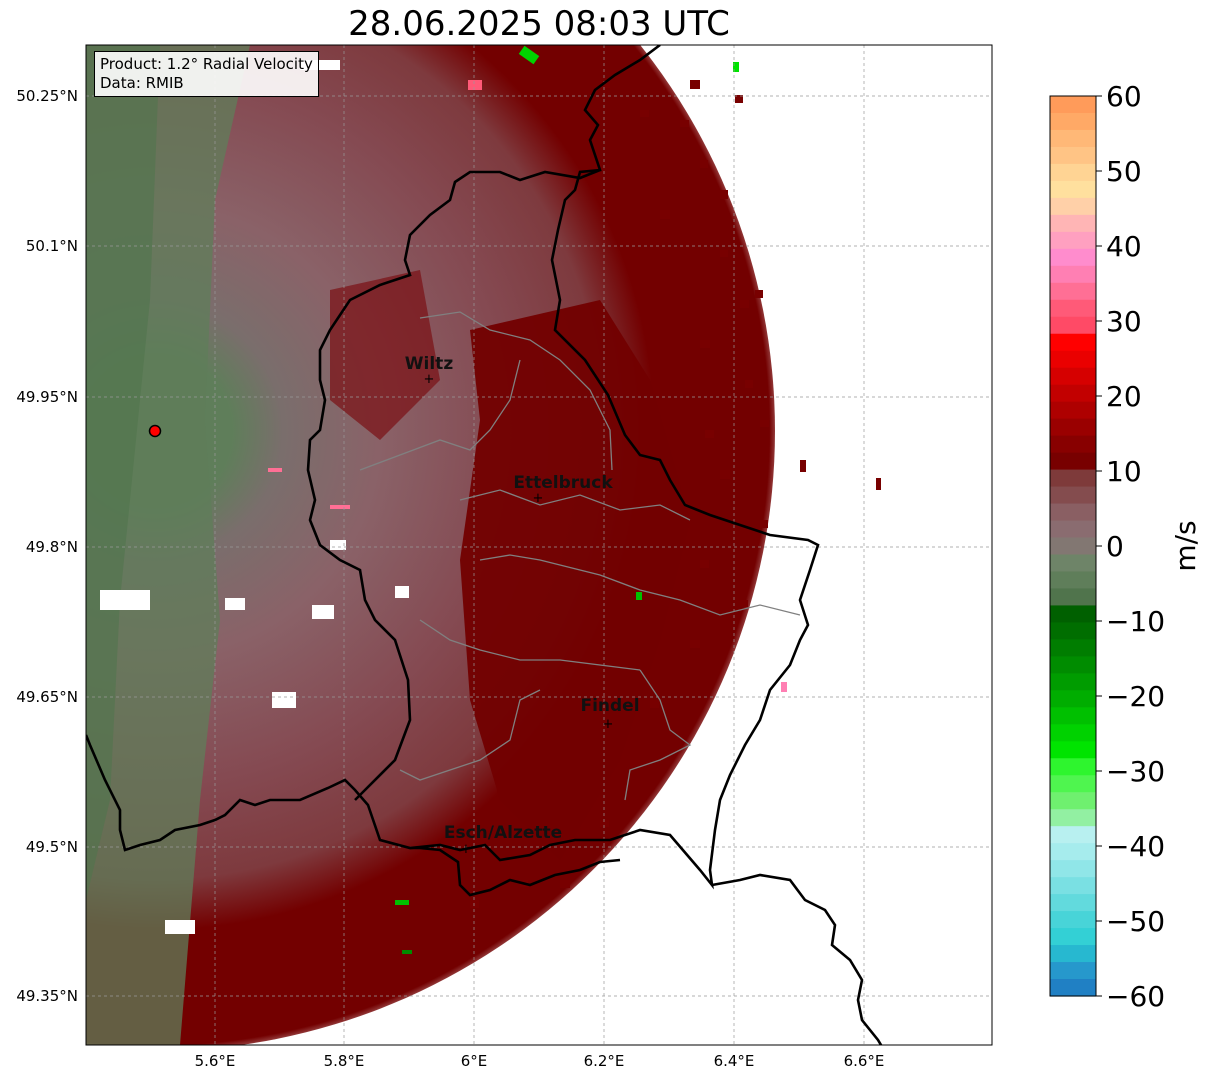 The width and height of the screenshot is (1207, 1081). What do you see at coordinates (1124, 171) in the screenshot?
I see `colorbar-tick-label: 50` at bounding box center [1124, 171].